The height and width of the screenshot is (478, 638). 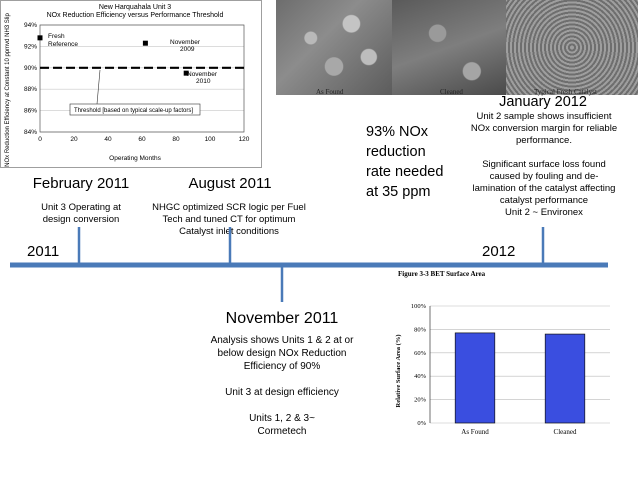 I want to click on bet-y-tick-label: 0%, so click(x=421, y=423).